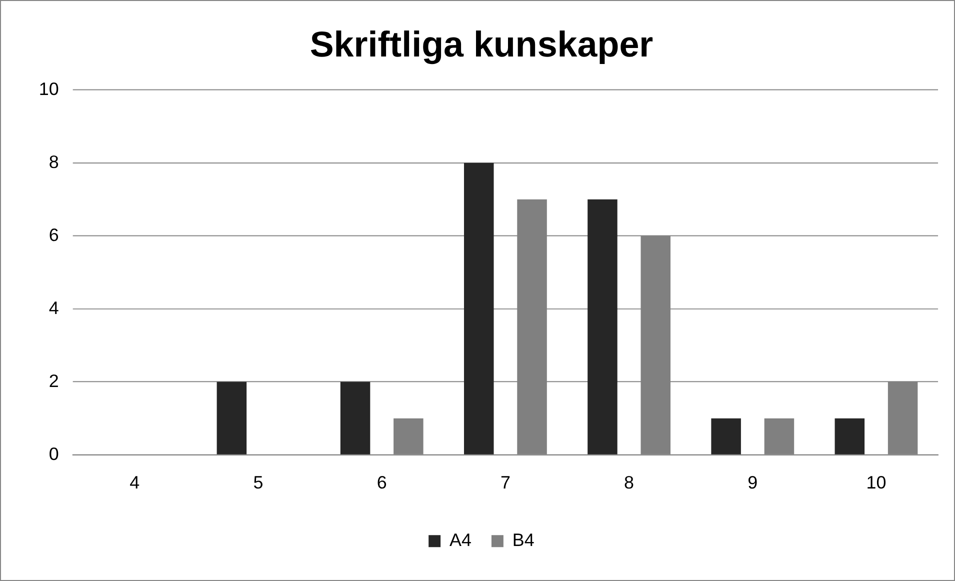 This screenshot has height=581, width=955. What do you see at coordinates (876, 482) in the screenshot?
I see `x-tick-label: 10` at bounding box center [876, 482].